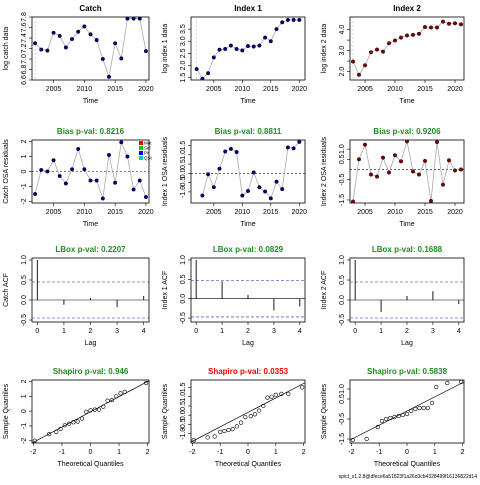 Image resolution: width=480 pixels, height=485 pixels. What do you see at coordinates (24, 49) in the screenshot?
I see `y-tick-label: 7.2` at bounding box center [24, 49].